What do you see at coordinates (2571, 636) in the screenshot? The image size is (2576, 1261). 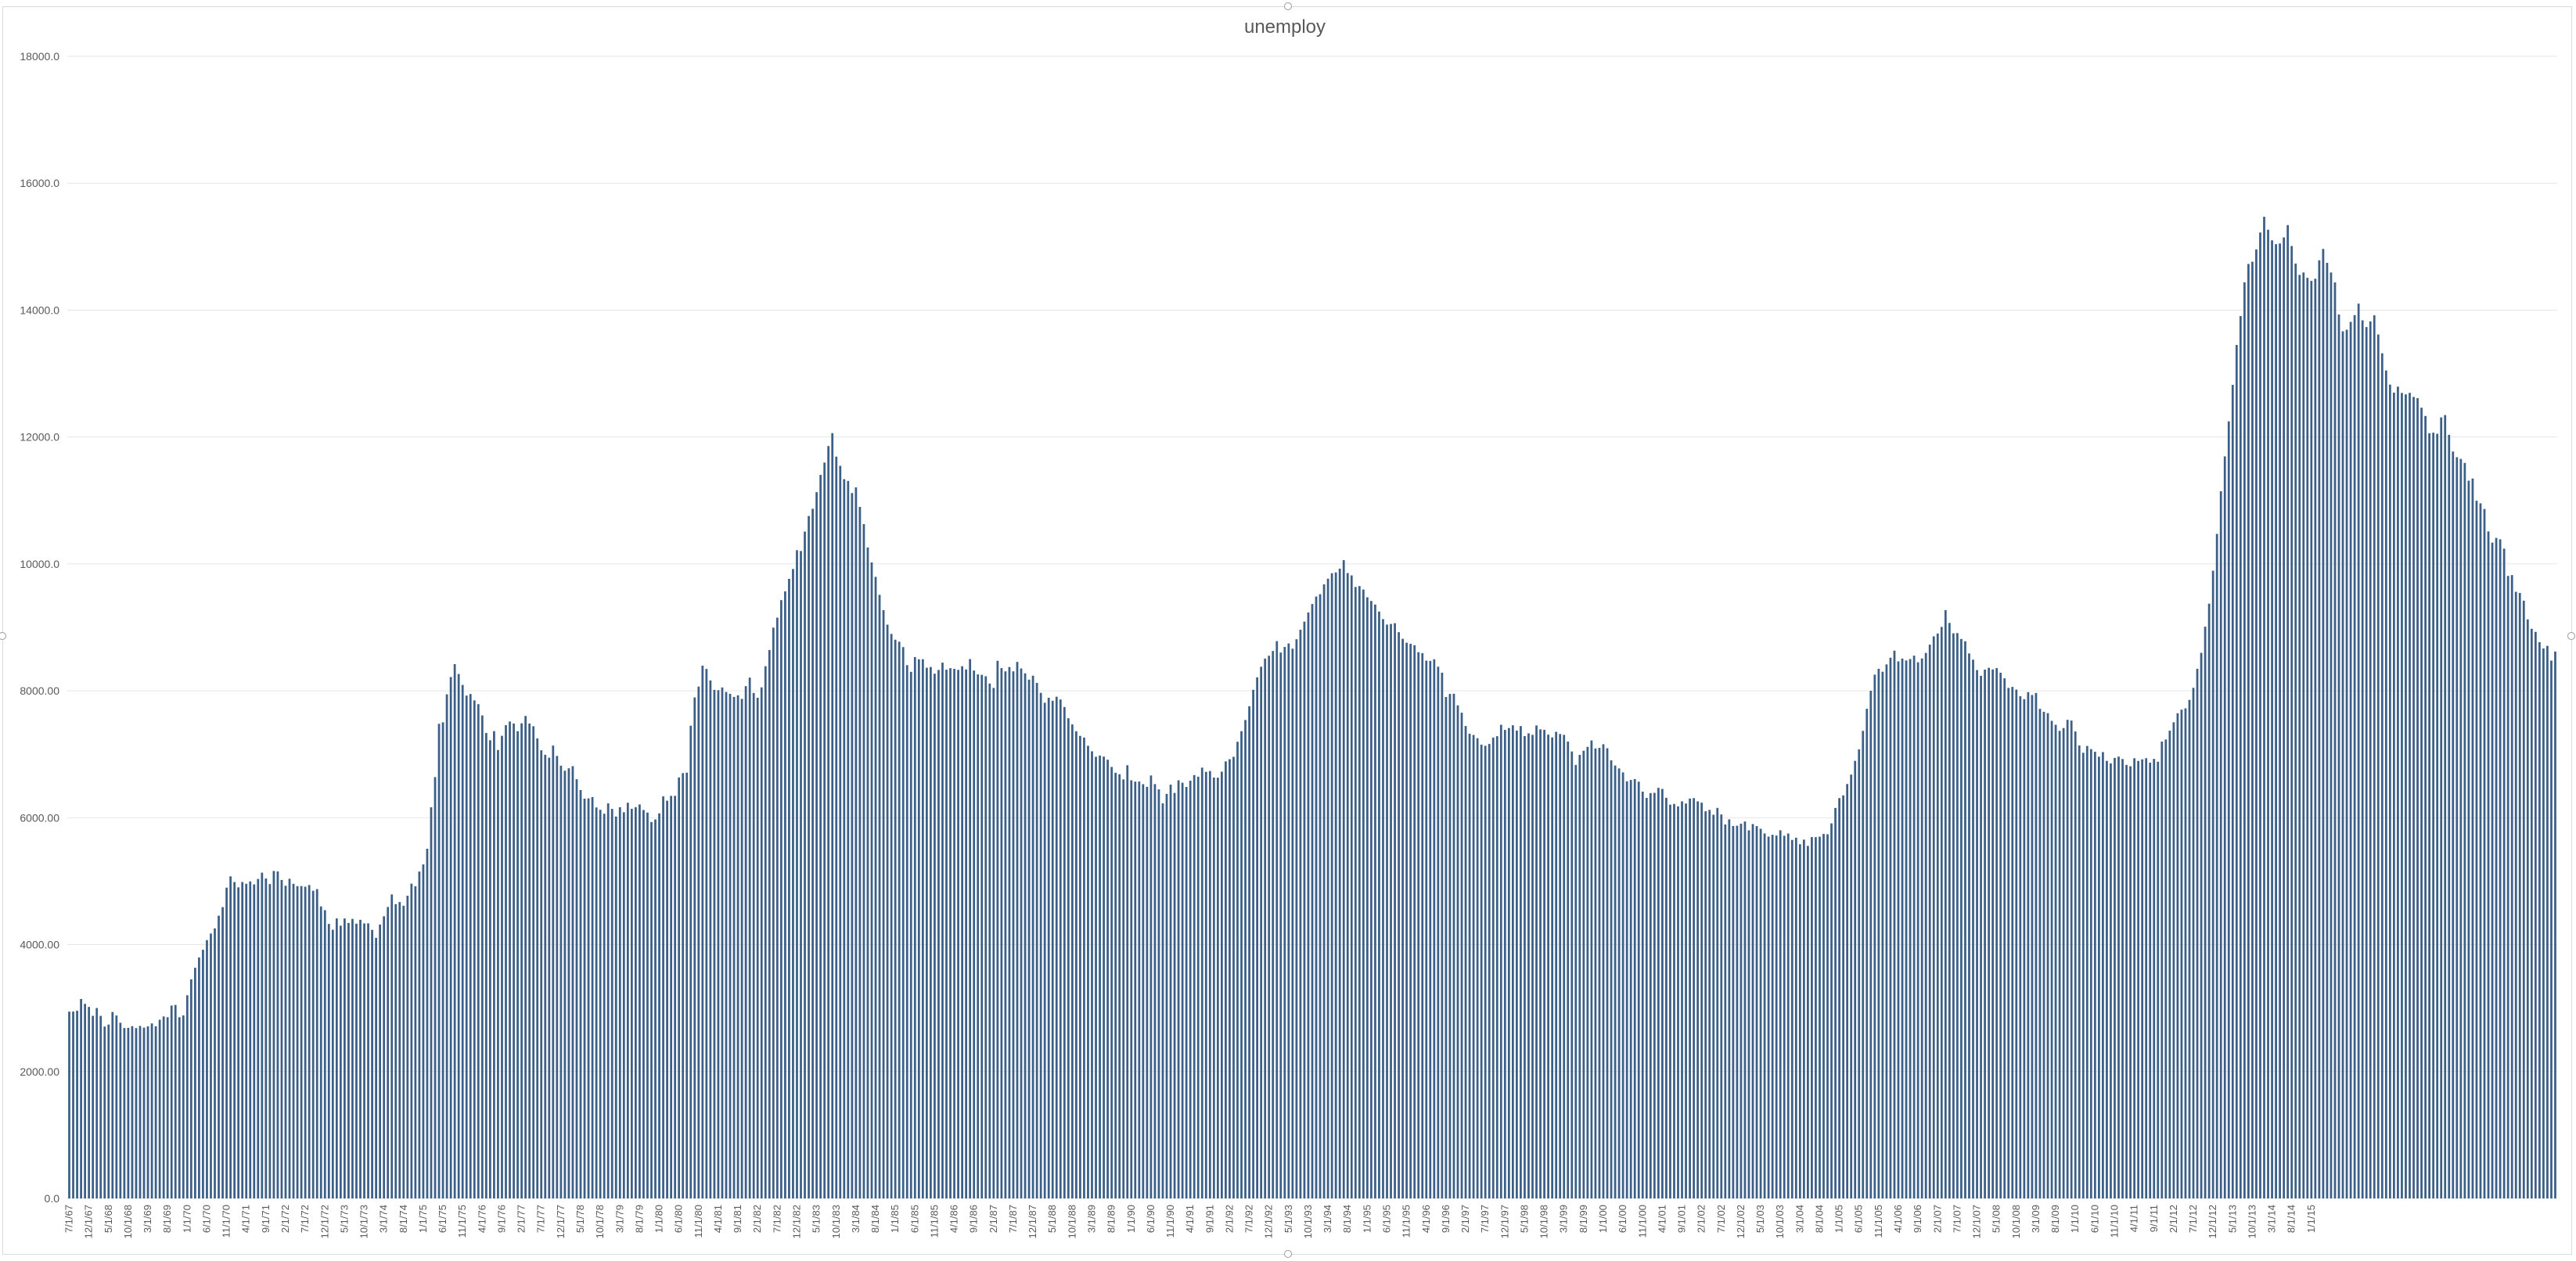 I see `resize-handle-right` at bounding box center [2571, 636].